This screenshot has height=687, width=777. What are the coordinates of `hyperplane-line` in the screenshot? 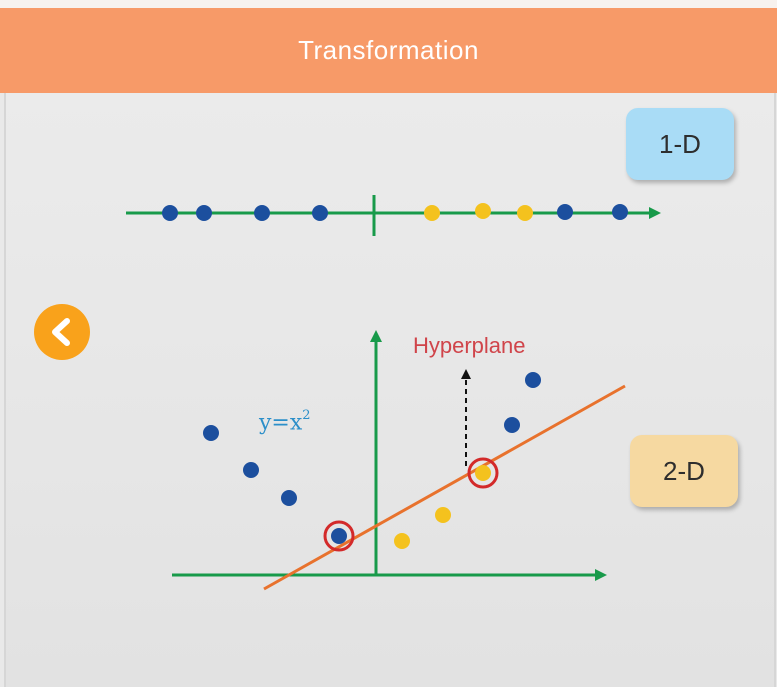 It's located at (444, 487).